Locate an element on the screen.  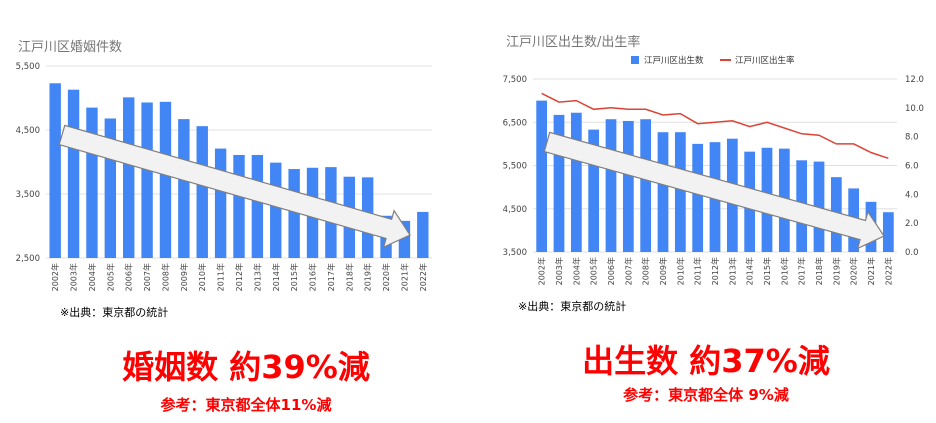
x-tick-label: 2017年 is located at coordinates (802, 271).